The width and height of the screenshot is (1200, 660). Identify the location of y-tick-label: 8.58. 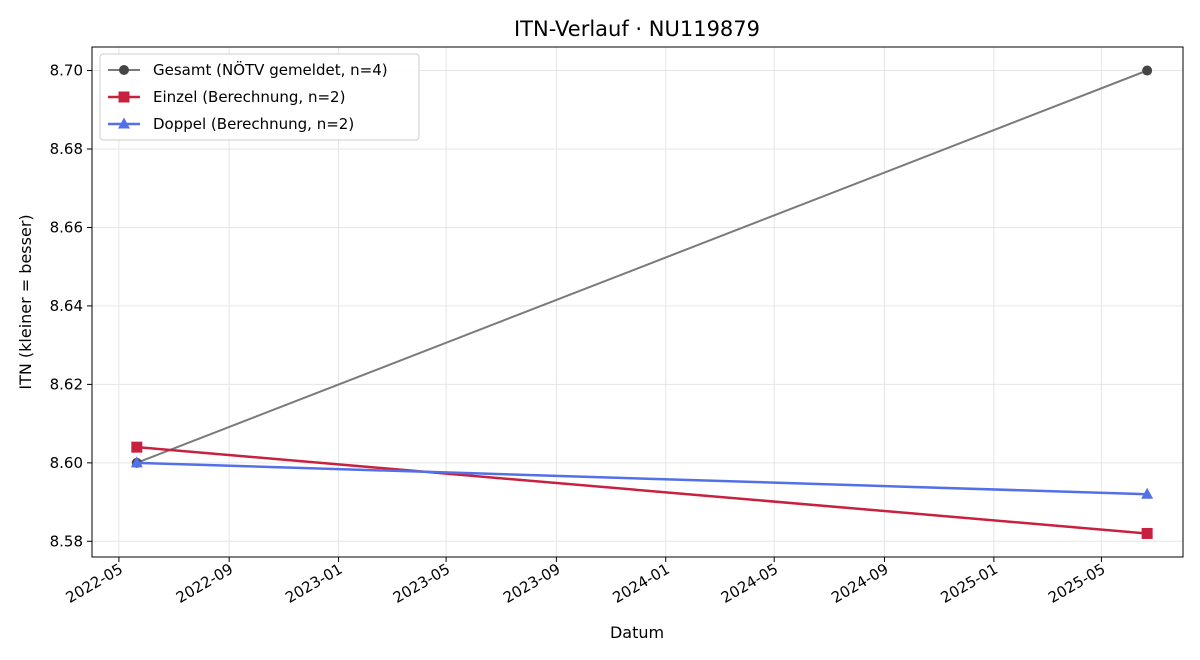
(66, 541).